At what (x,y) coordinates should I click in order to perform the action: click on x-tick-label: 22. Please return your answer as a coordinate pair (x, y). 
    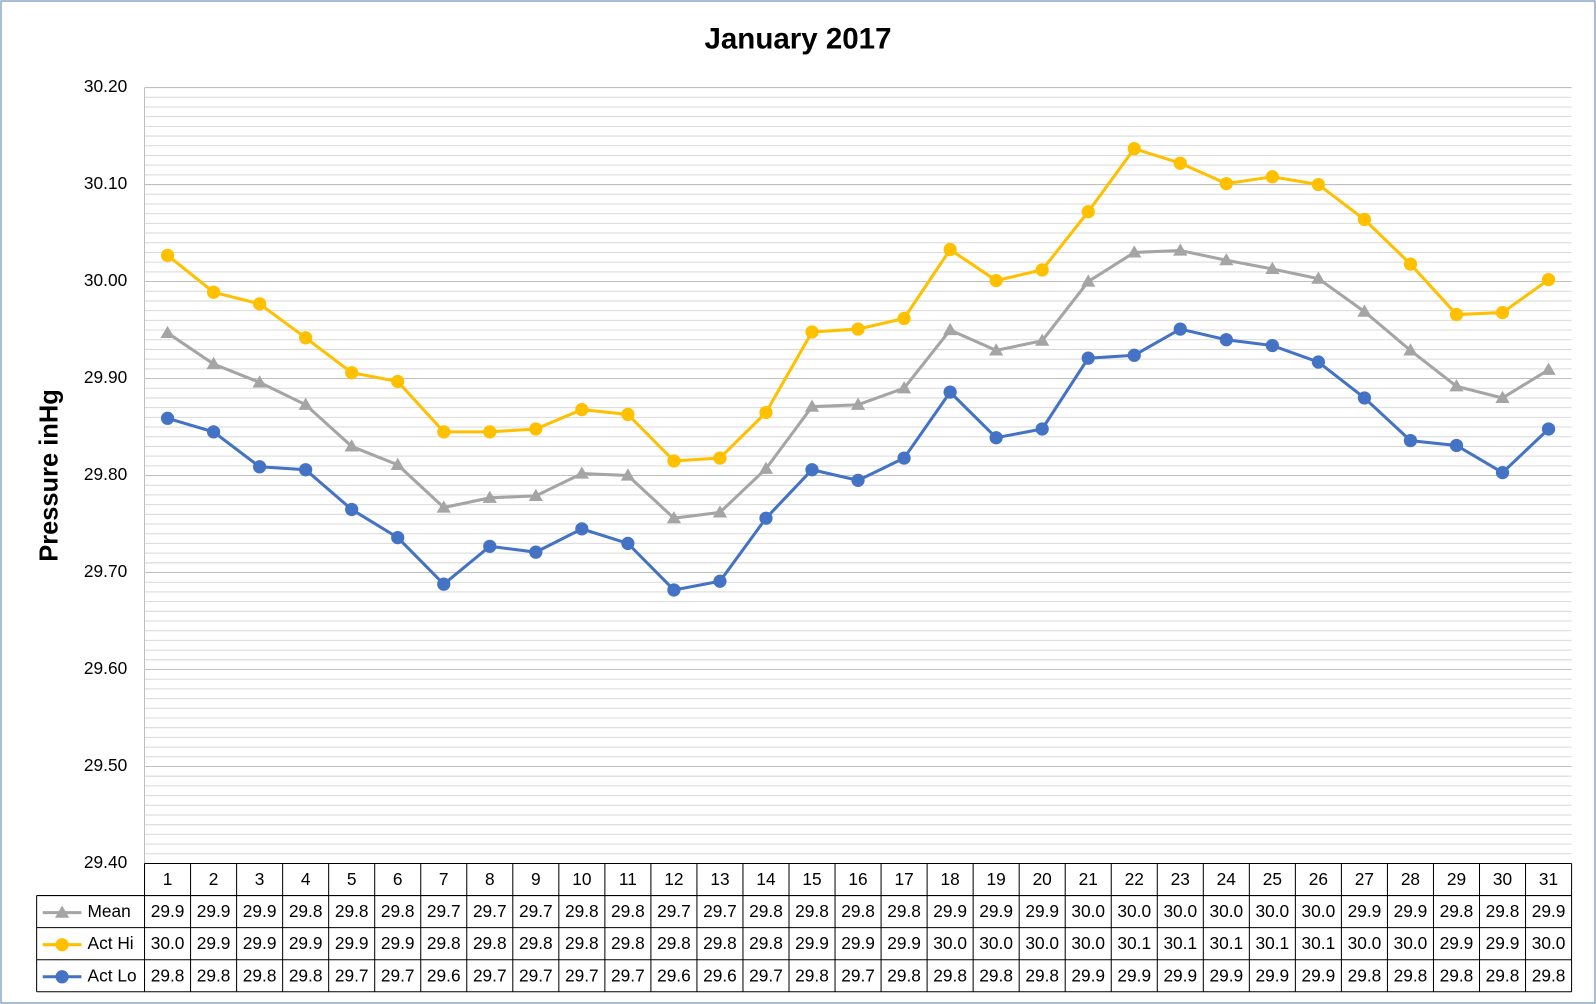
    Looking at the image, I should click on (1134, 879).